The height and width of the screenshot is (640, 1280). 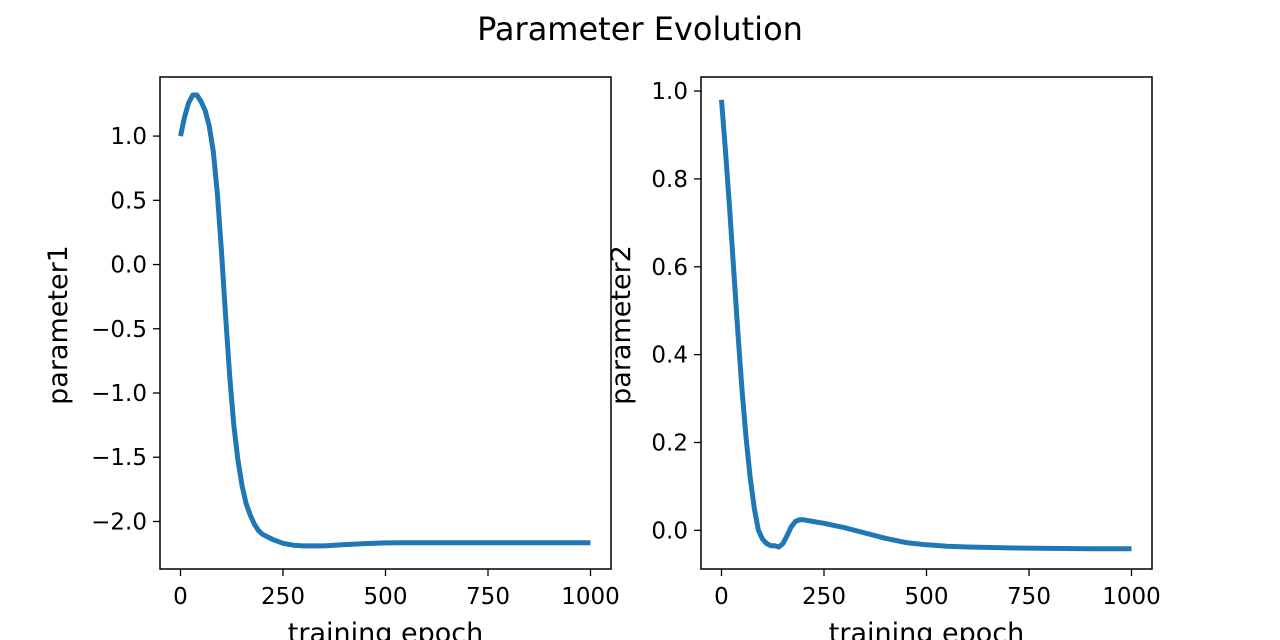 I want to click on y-tick-label: 0.2, so click(x=669, y=443).